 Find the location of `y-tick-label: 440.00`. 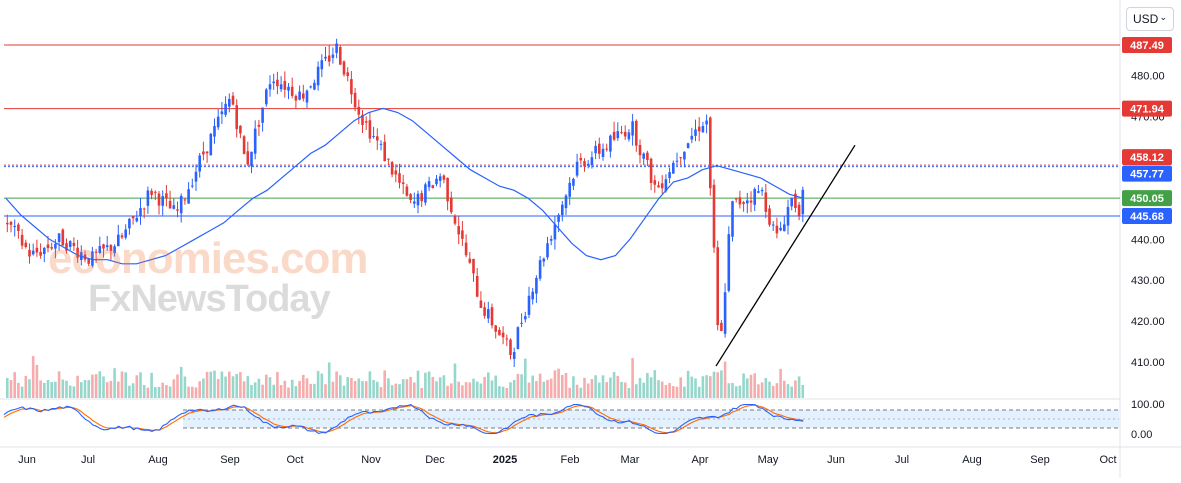

y-tick-label: 440.00 is located at coordinates (1148, 240).